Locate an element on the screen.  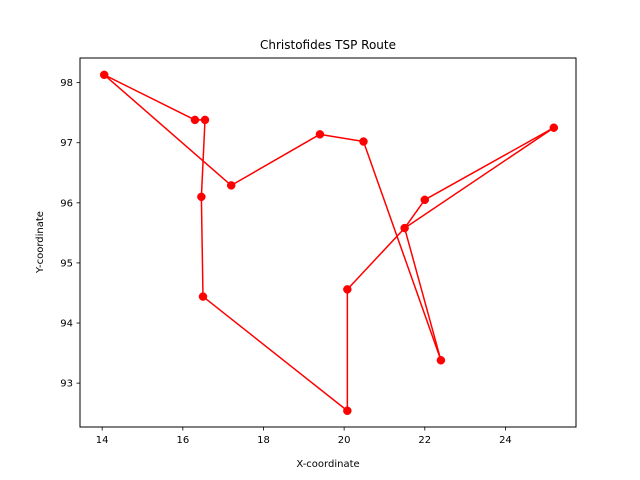
y-tick-label: 98 is located at coordinates (66, 83).